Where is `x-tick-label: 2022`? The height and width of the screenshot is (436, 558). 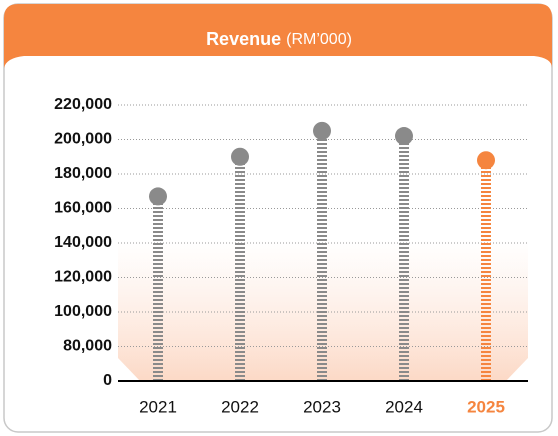 x-tick-label: 2022 is located at coordinates (240, 406).